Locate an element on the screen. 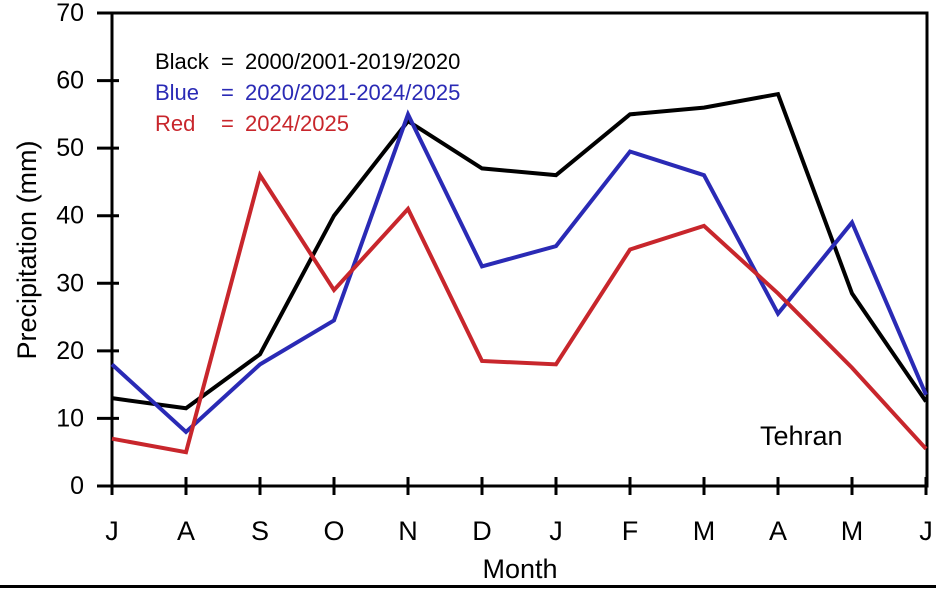 The image size is (936, 590). month-label: F is located at coordinates (630, 531).